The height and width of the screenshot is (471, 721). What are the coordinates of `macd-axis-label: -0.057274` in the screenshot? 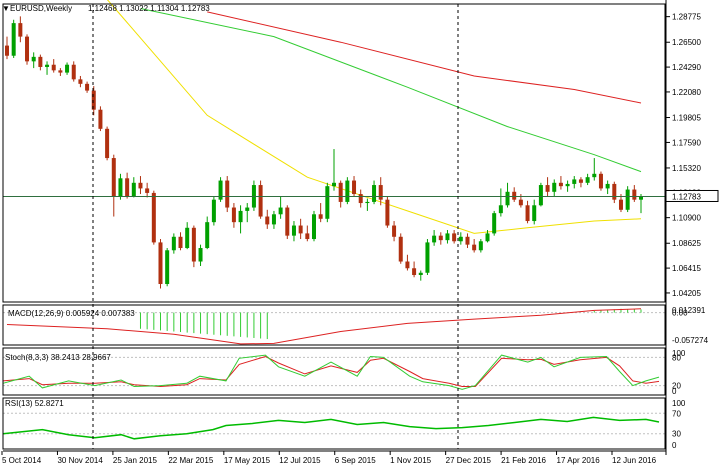 It's located at (690, 340).